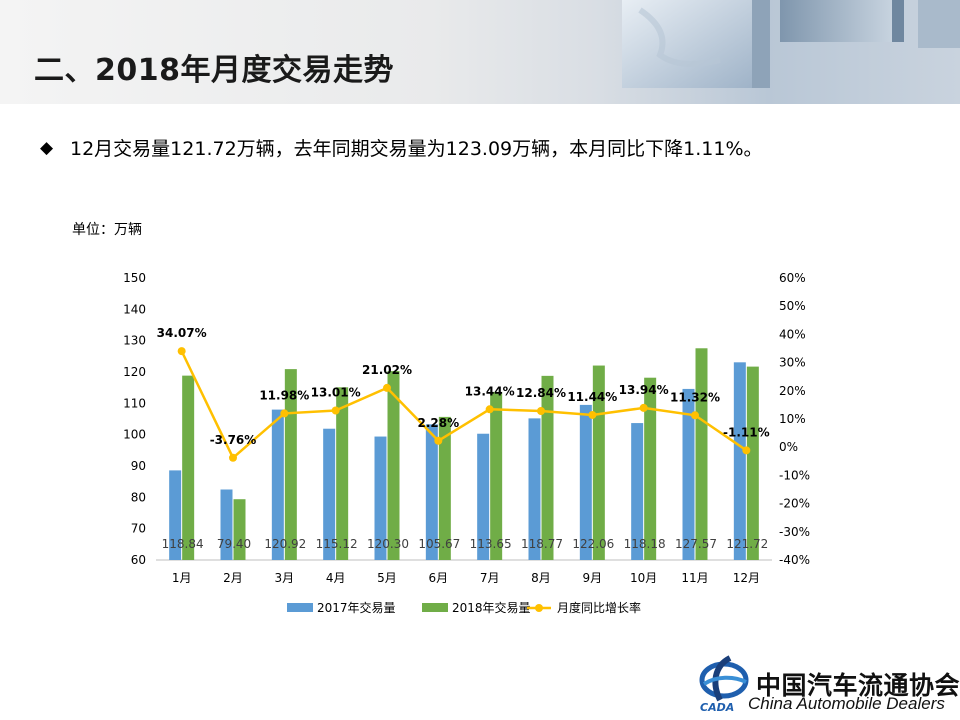 This screenshot has height=720, width=960. Describe the element at coordinates (541, 393) in the screenshot. I see `growth-label: 12.84%` at that location.